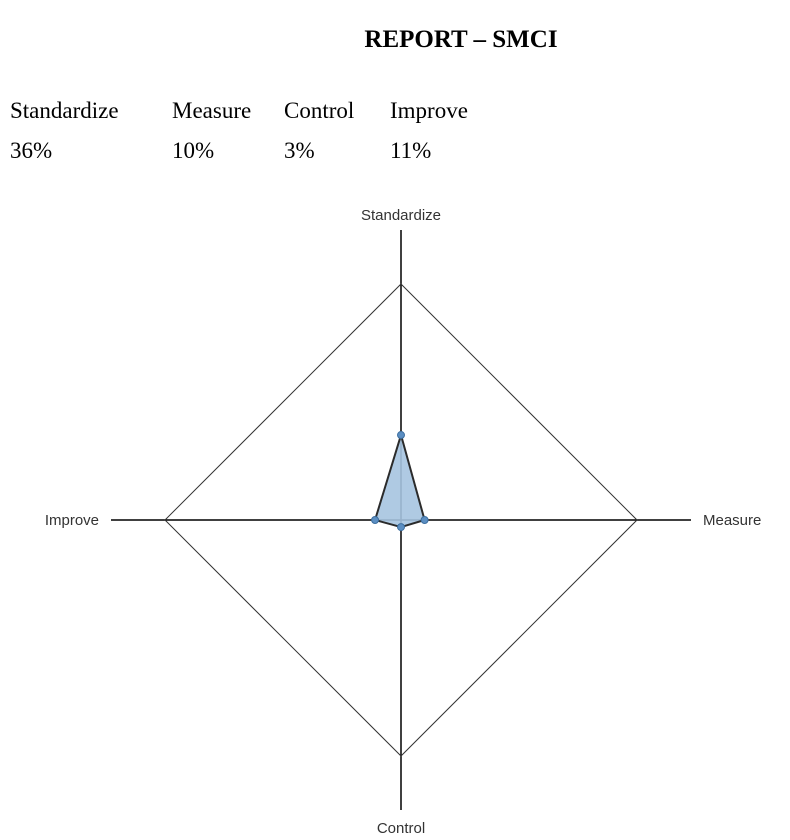 The image size is (790, 840). Describe the element at coordinates (72, 520) in the screenshot. I see `axis-label-improve: Improve` at that location.